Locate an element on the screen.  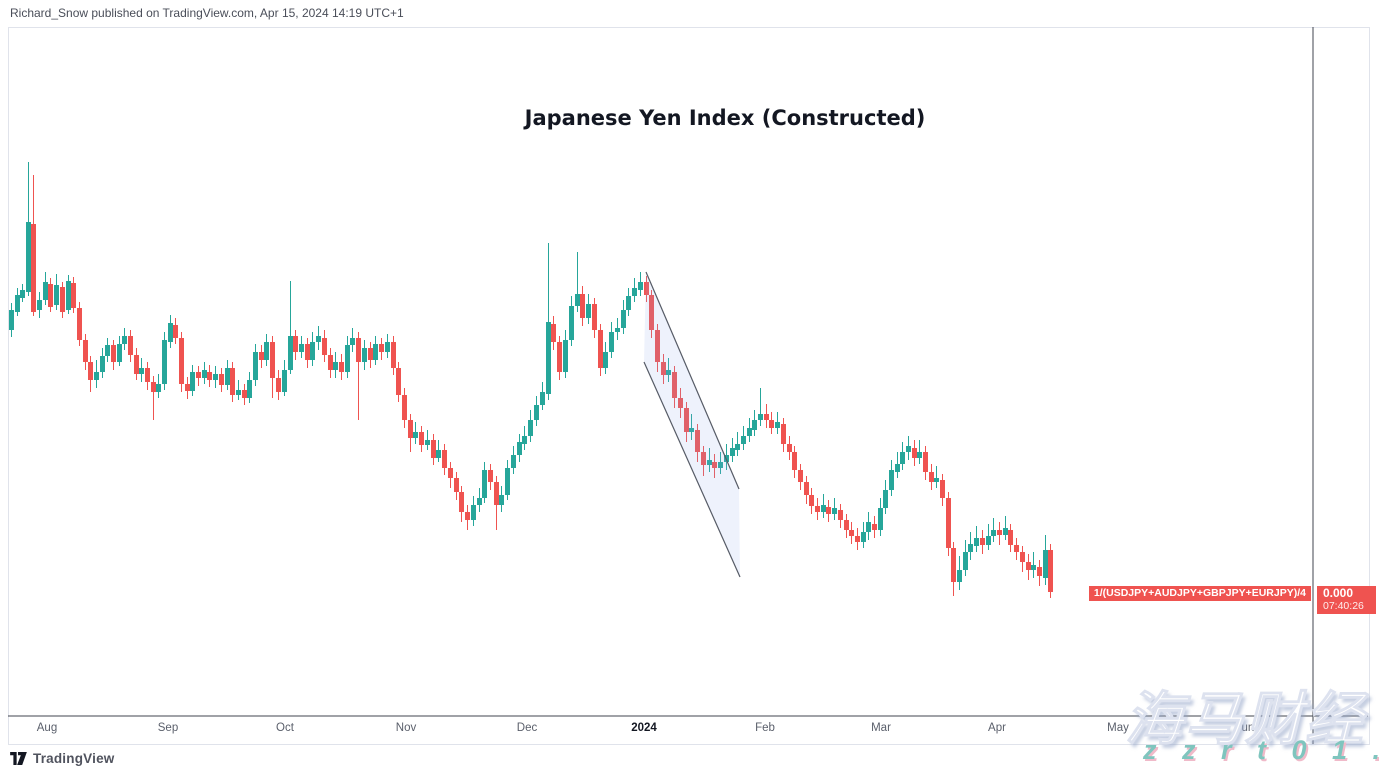
trend-channel-lower-line is located at coordinates (692, 469).